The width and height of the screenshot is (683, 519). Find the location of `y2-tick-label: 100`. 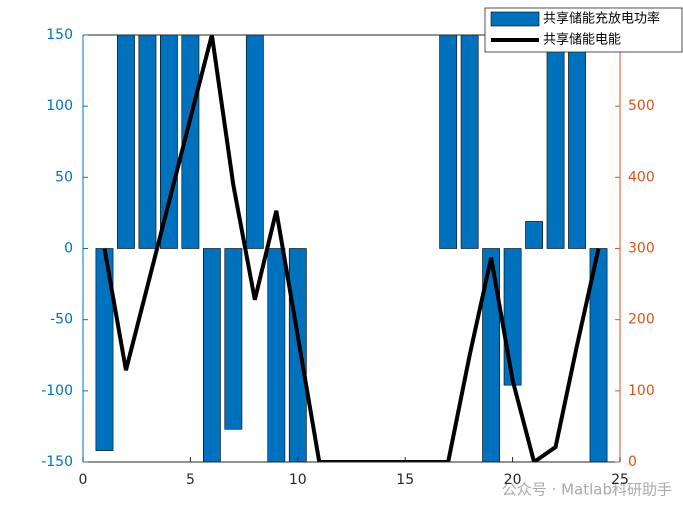

y2-tick-label: 100 is located at coordinates (641, 391).